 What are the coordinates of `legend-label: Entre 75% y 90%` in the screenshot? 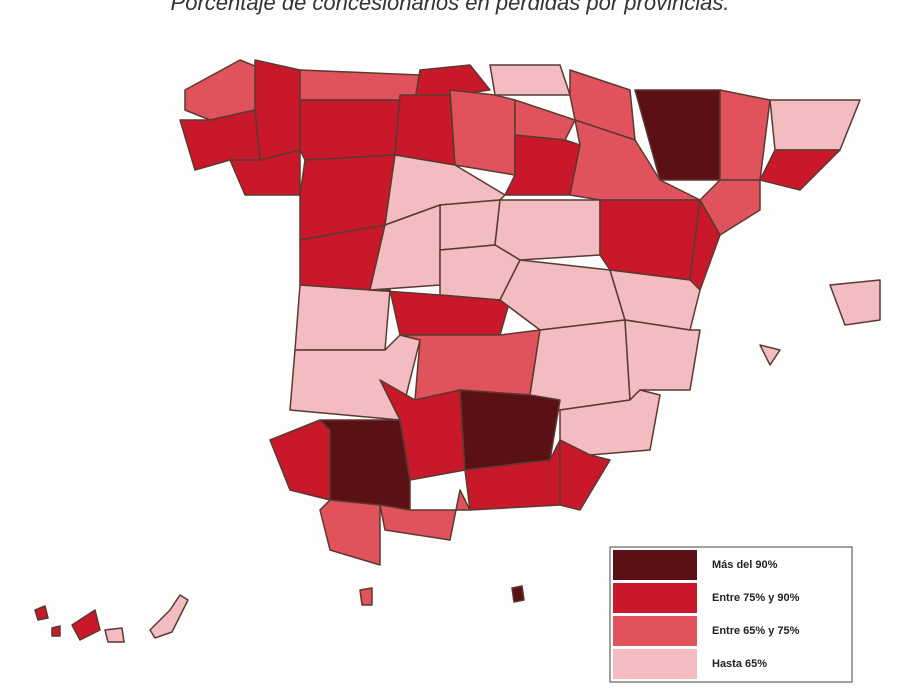 It's located at (756, 598).